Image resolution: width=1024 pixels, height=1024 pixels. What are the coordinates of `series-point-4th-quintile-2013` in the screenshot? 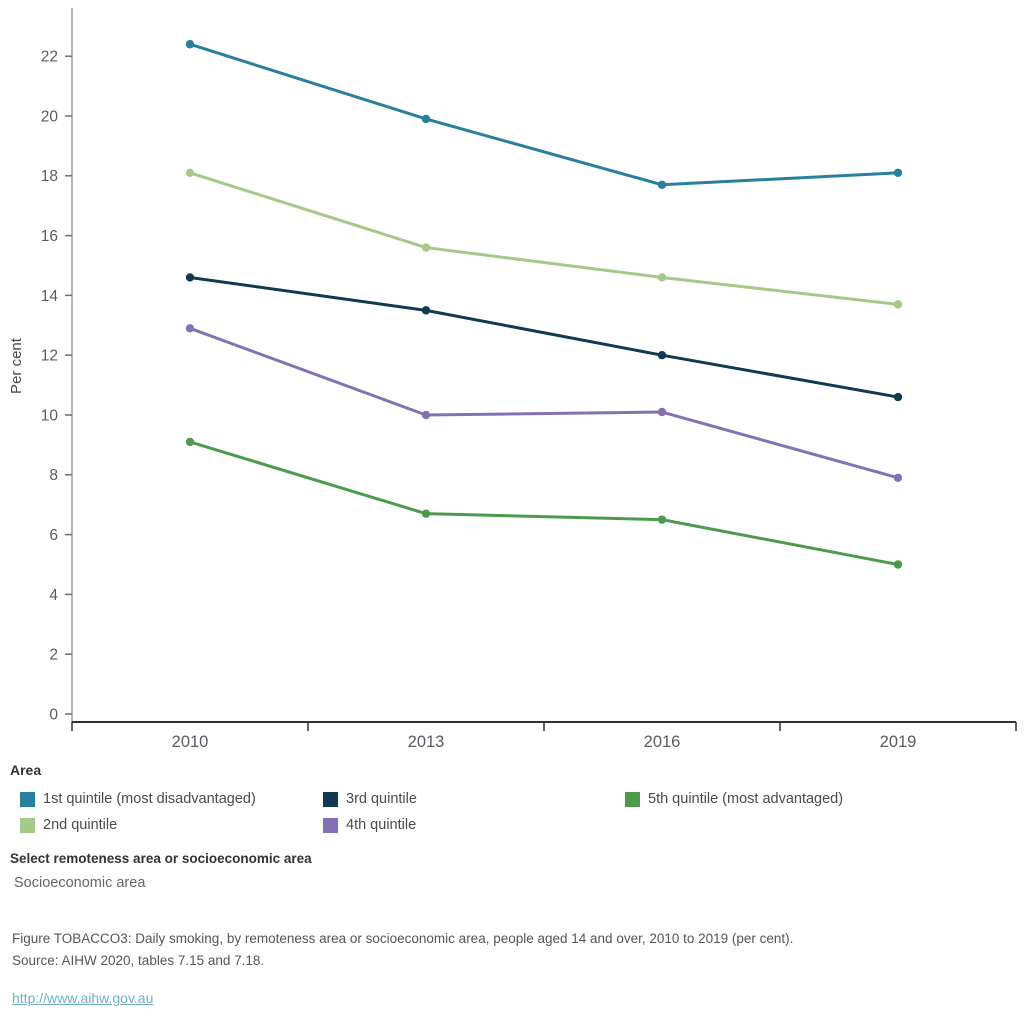 It's located at (426, 415).